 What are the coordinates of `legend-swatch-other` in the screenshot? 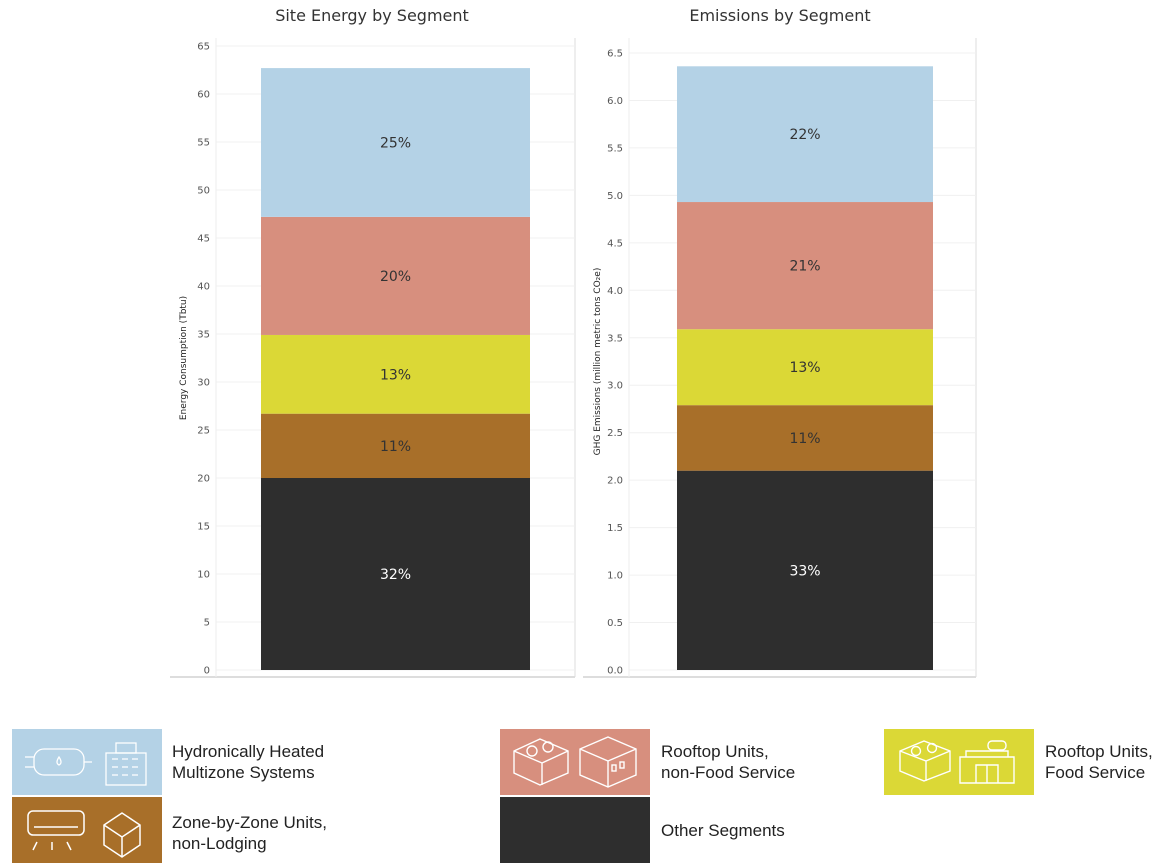 It's located at (575, 830).